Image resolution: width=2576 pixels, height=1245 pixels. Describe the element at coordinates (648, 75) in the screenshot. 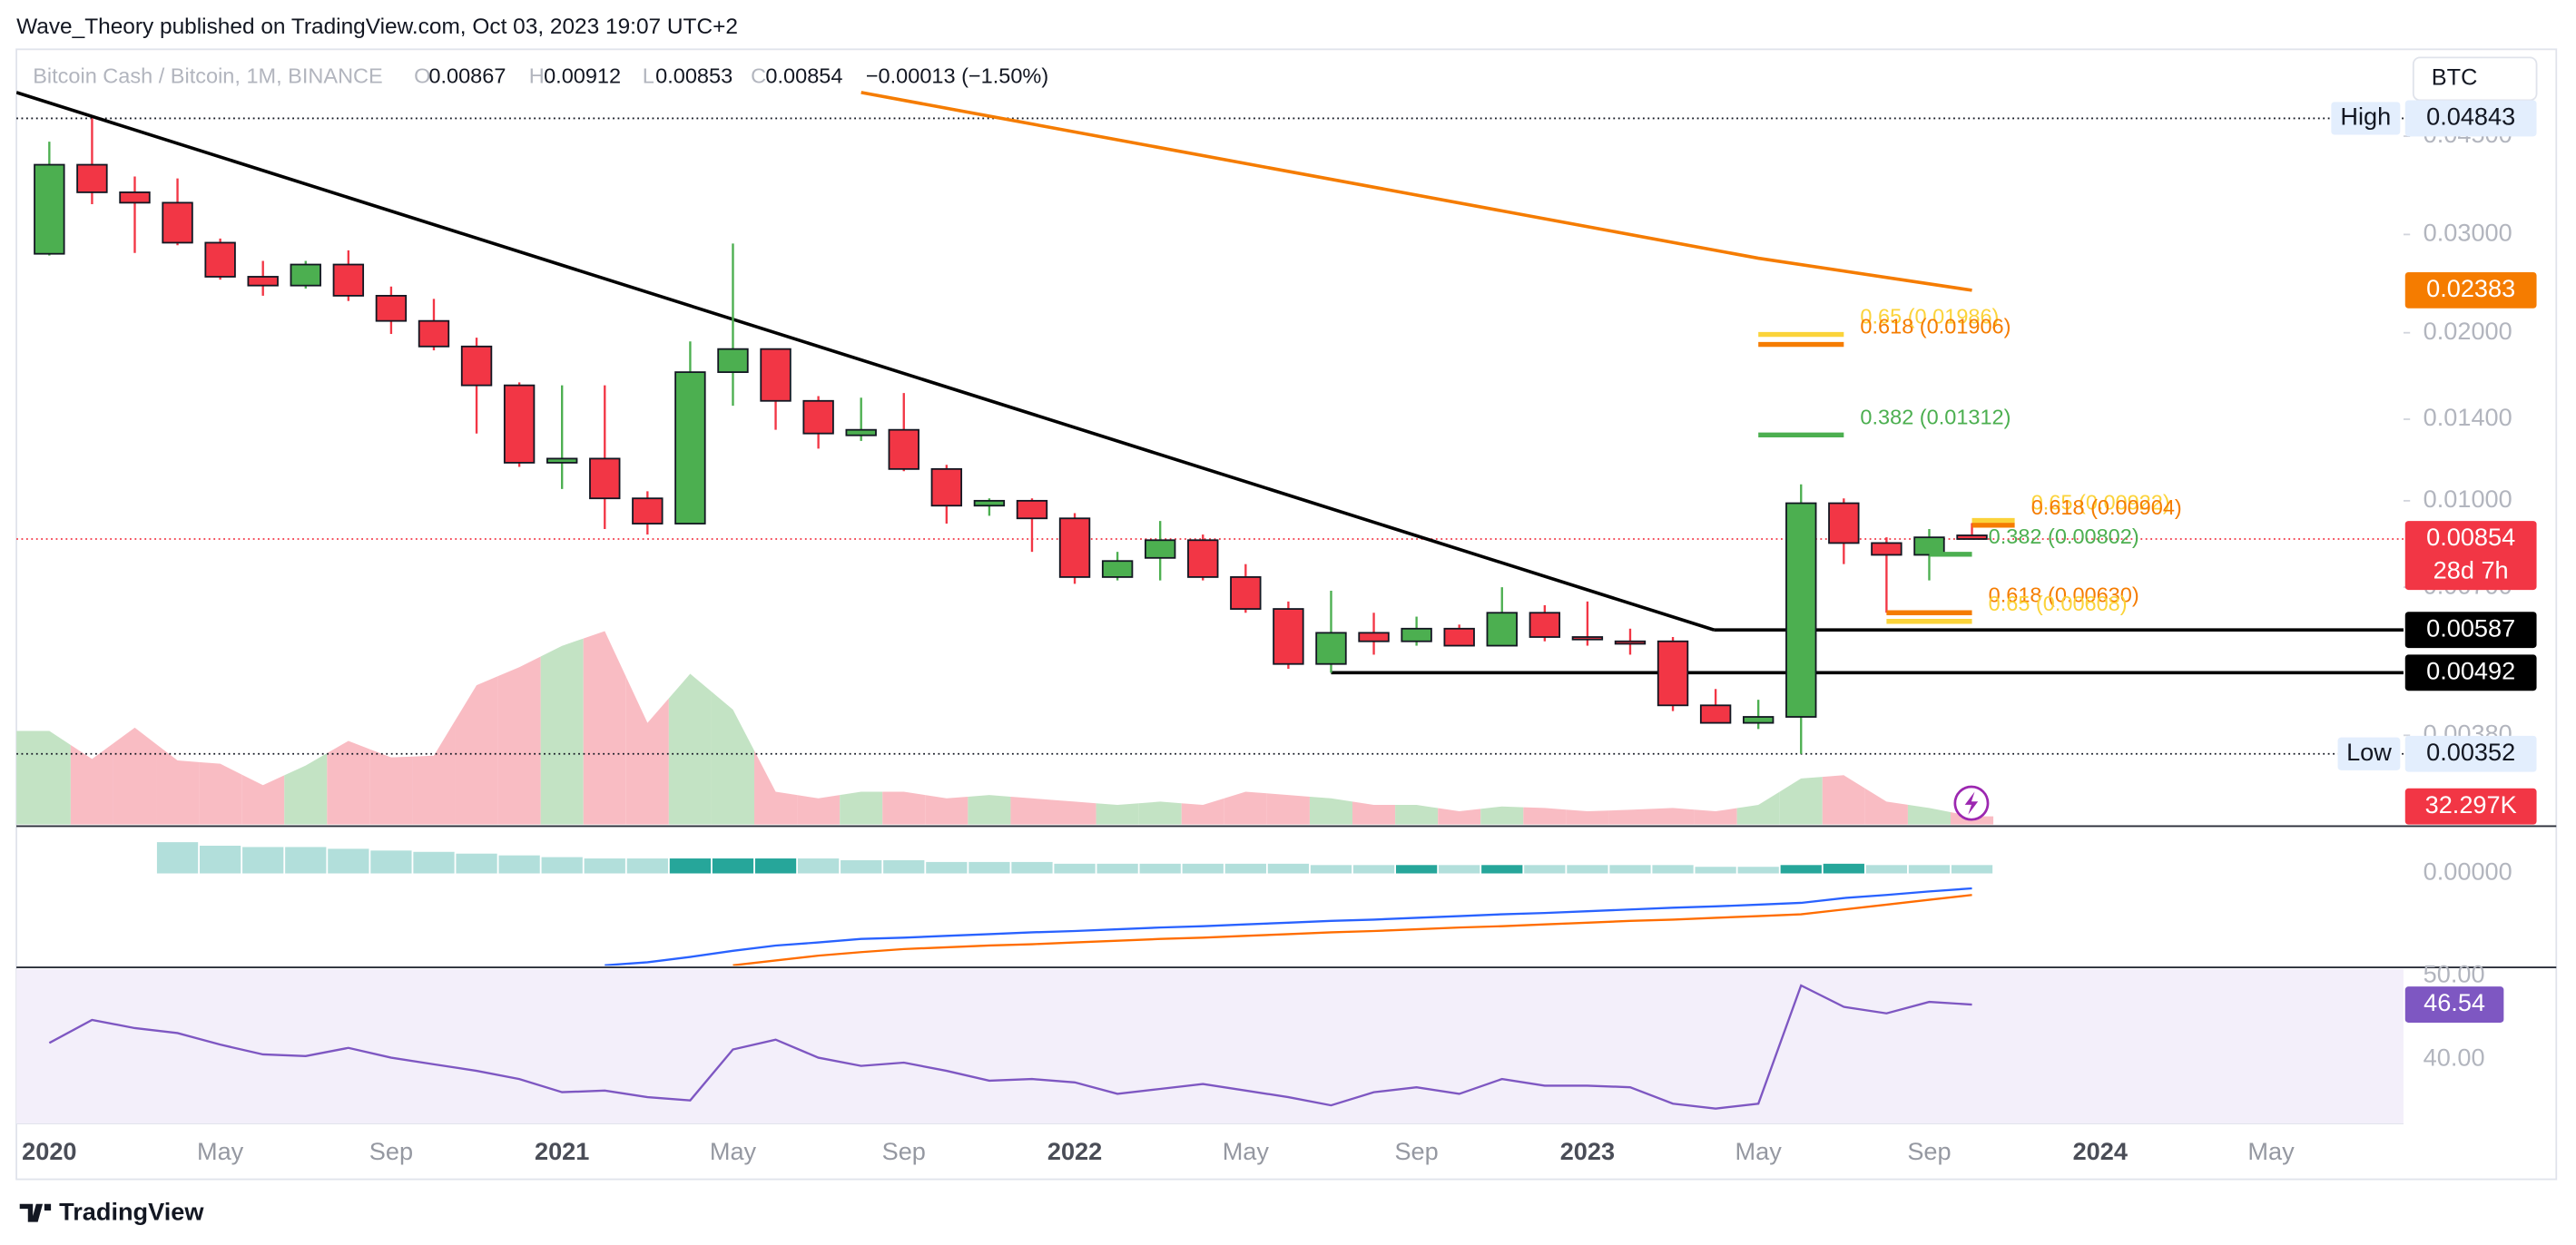

I see `legend-l: L` at that location.